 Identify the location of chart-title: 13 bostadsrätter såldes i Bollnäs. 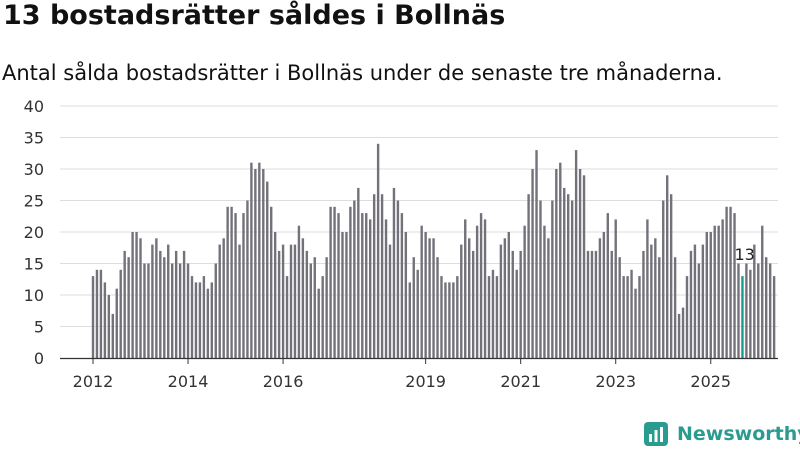
(254, 15).